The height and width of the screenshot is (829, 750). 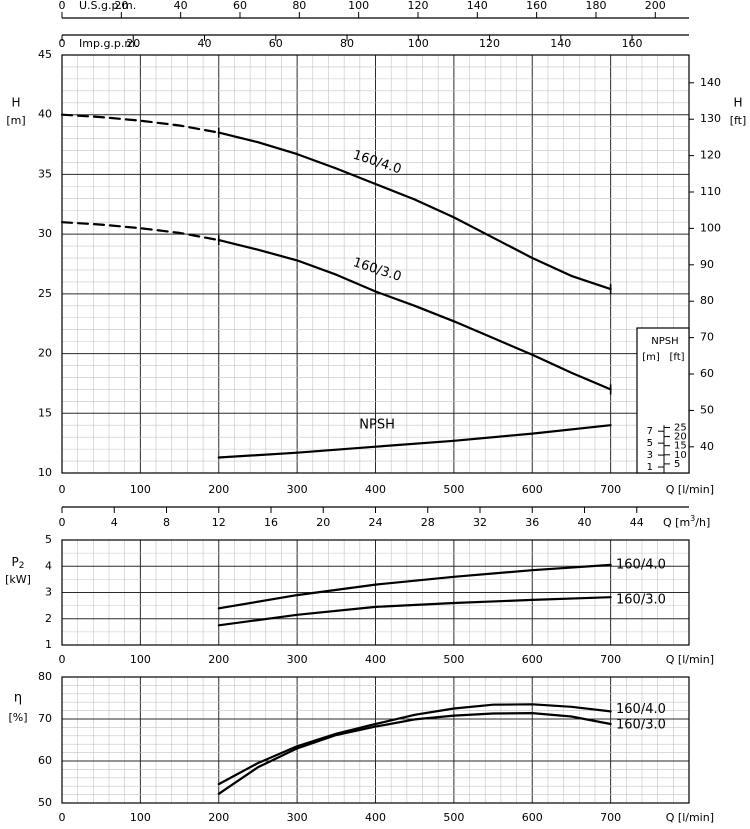 I want to click on head-y-tick-label: 45, so click(x=45, y=54).